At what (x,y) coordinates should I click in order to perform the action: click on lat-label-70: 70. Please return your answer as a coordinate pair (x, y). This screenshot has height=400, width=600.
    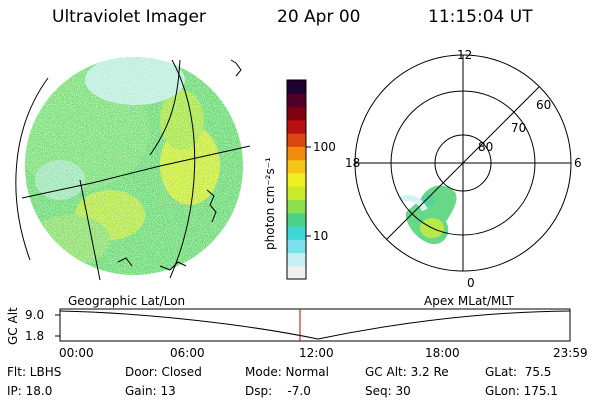
    Looking at the image, I should click on (519, 128).